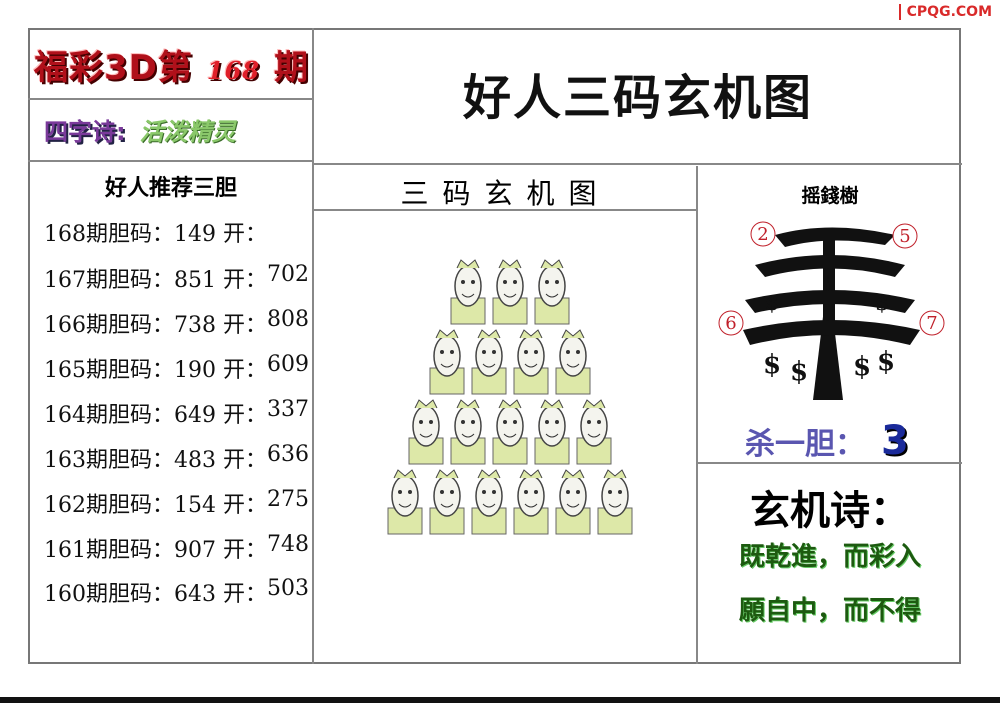 Image resolution: width=1000 pixels, height=703 pixels. I want to click on poem-line: 願自中，而不得, so click(829, 611).